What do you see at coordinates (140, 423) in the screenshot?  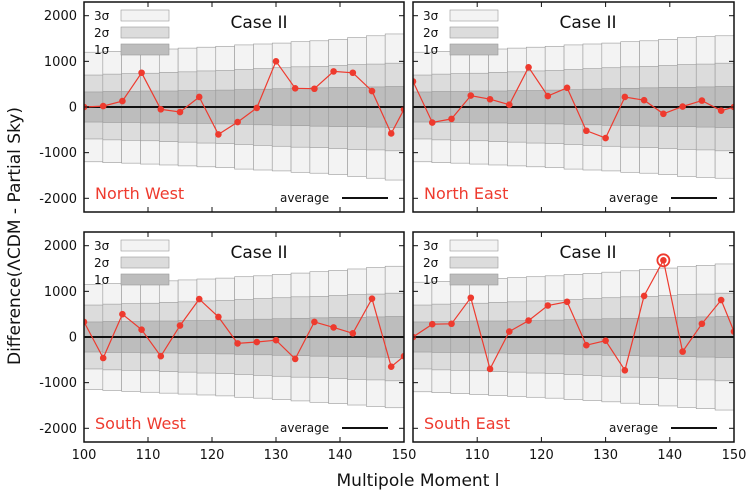 I see `region-label: South West` at bounding box center [140, 423].